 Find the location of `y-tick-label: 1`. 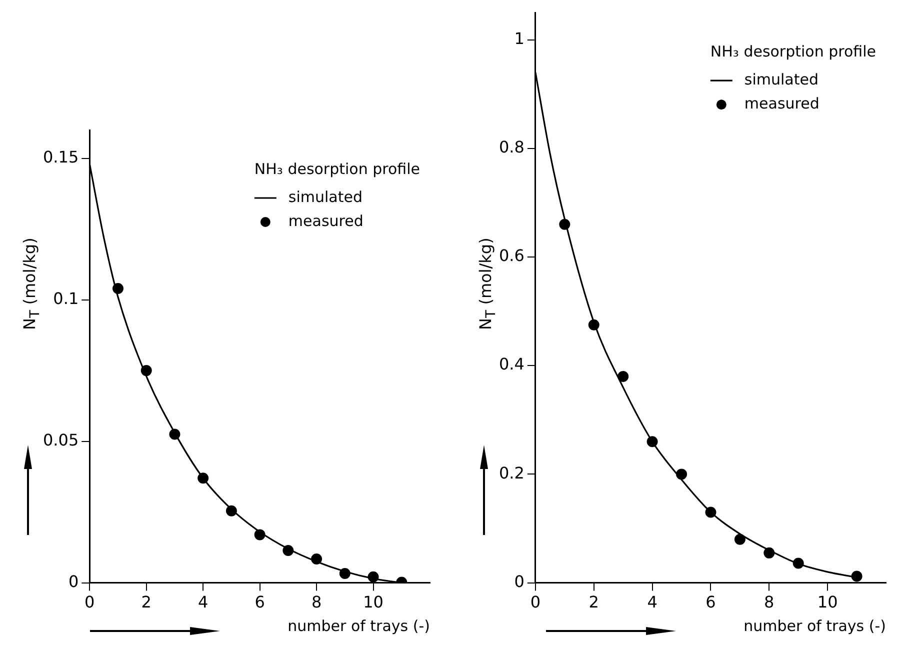

y-tick-label: 1 is located at coordinates (519, 38).